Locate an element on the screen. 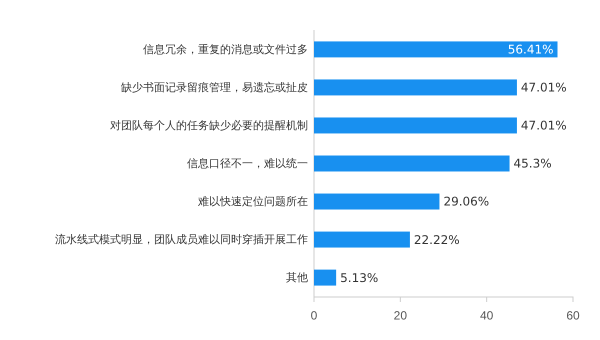 The image size is (600, 340). x-tick-label: 40 is located at coordinates (487, 315).